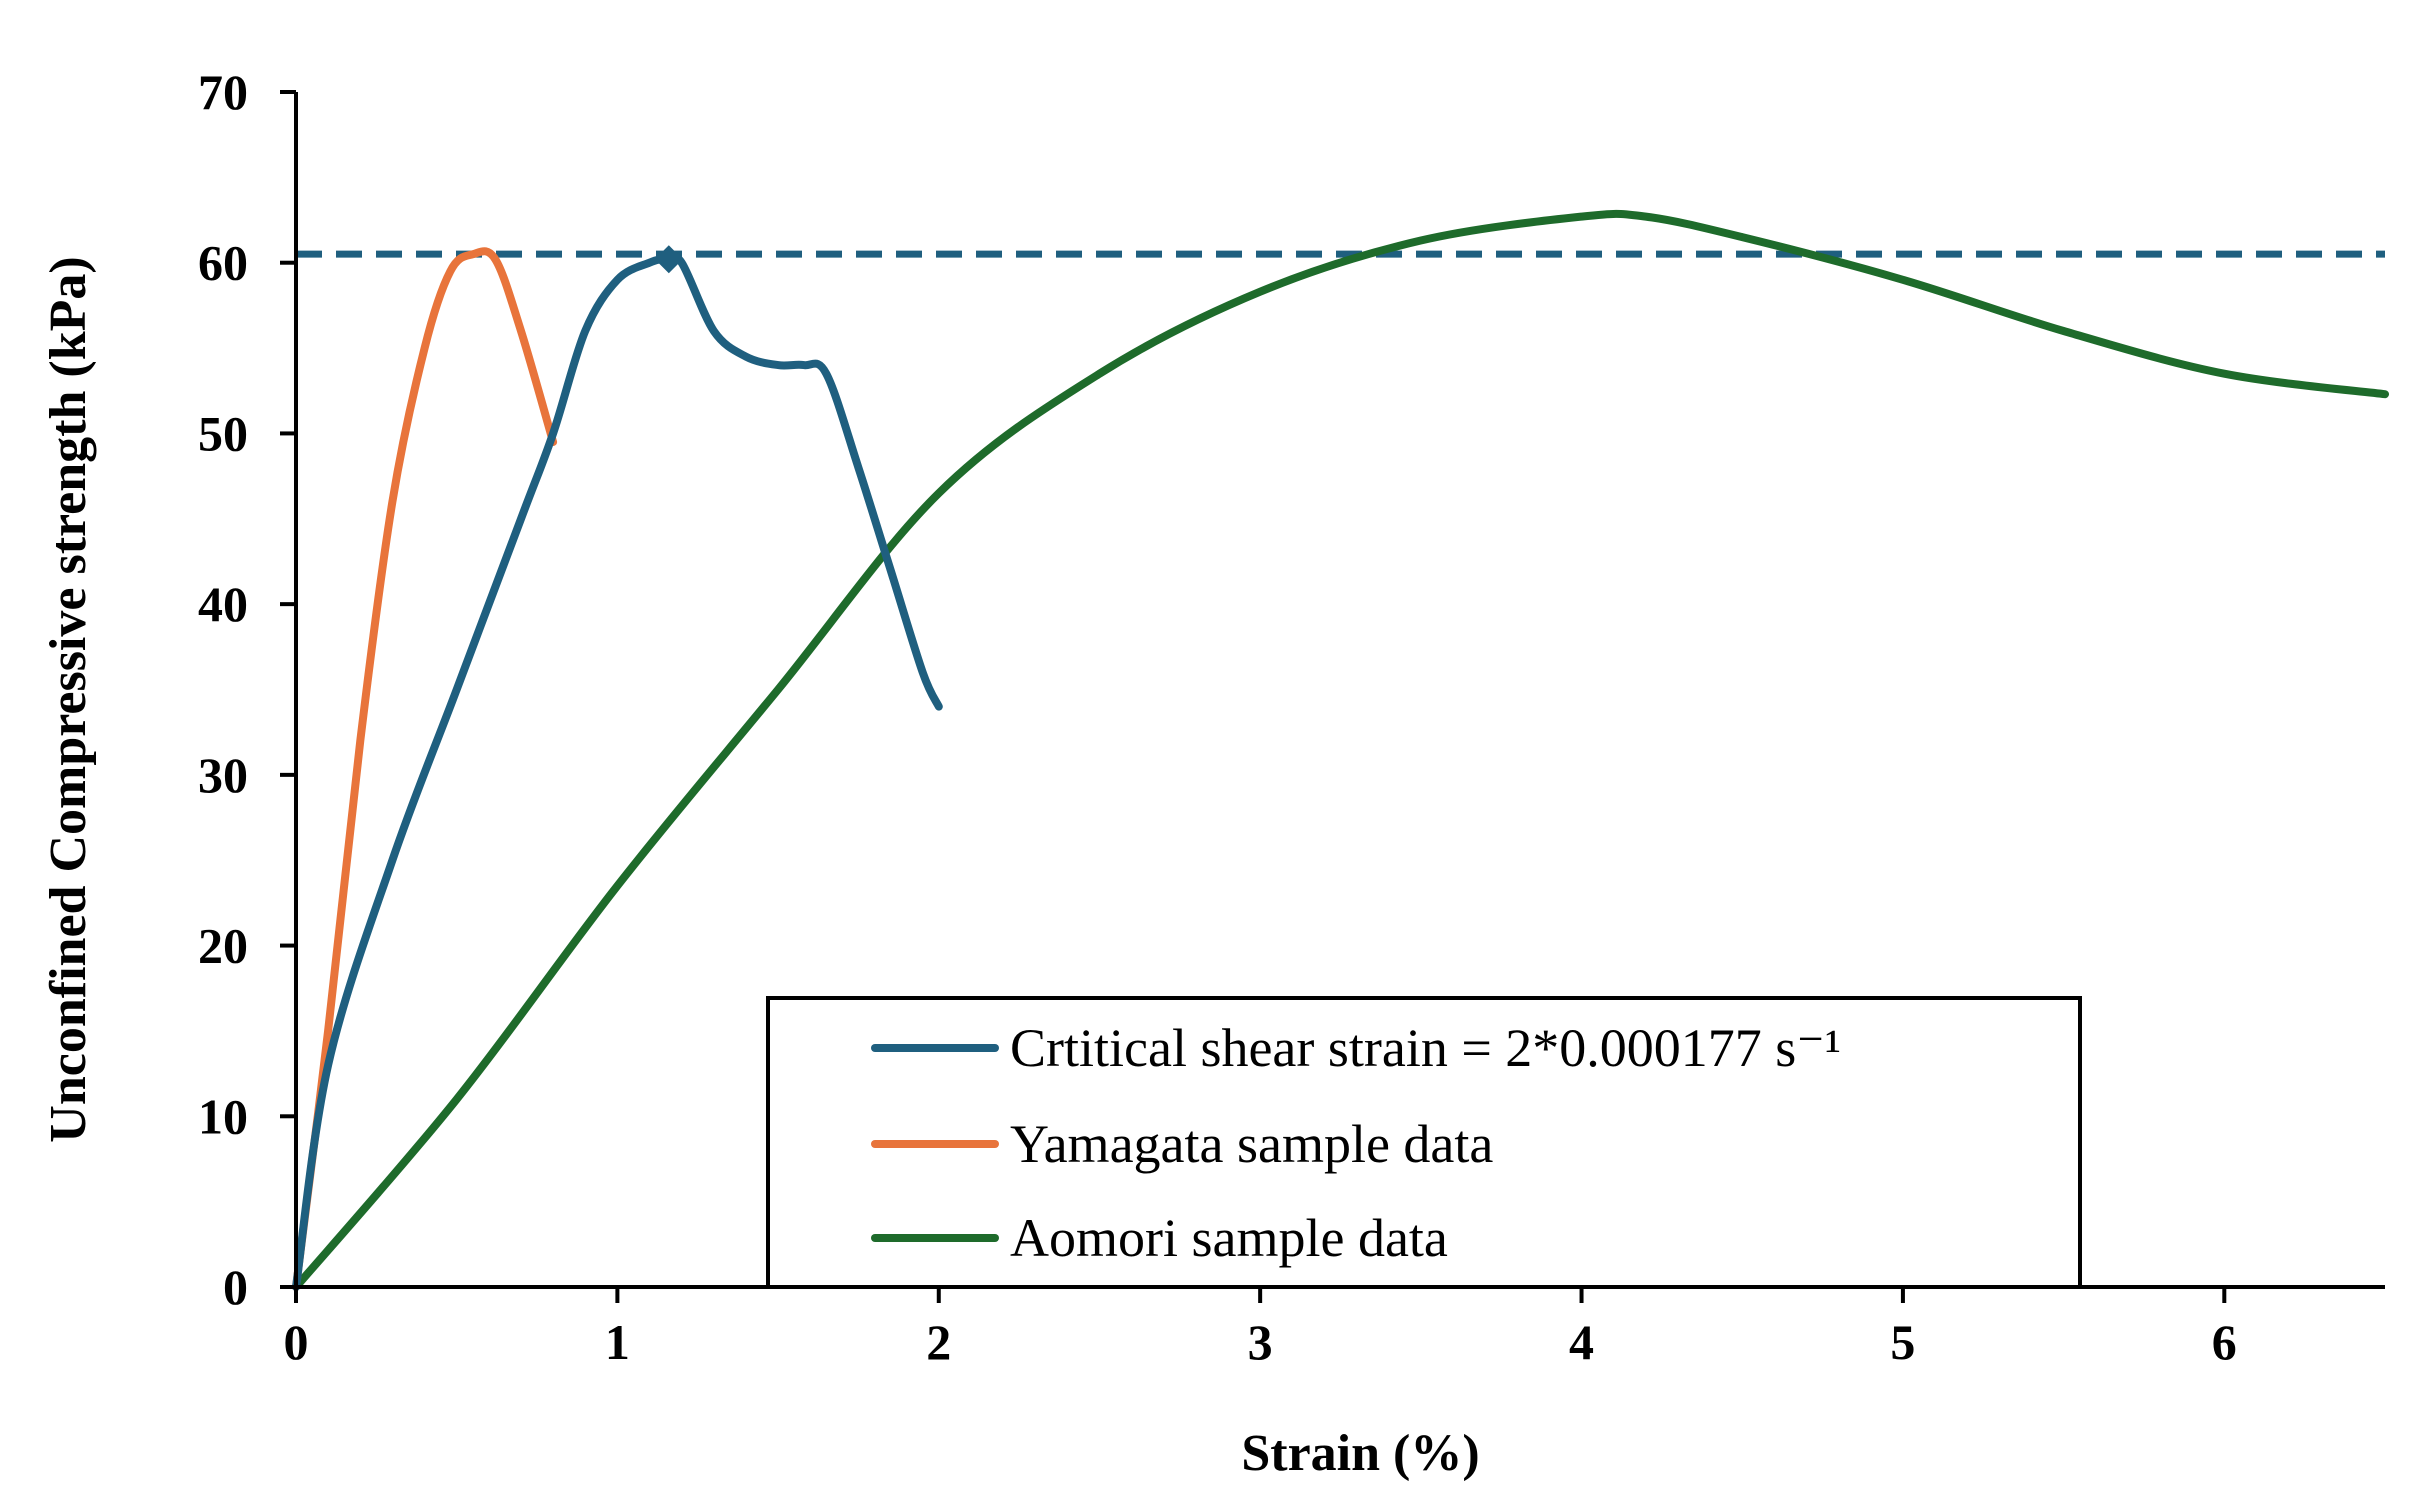  I want to click on y-tick-label: 40, so click(223, 604).